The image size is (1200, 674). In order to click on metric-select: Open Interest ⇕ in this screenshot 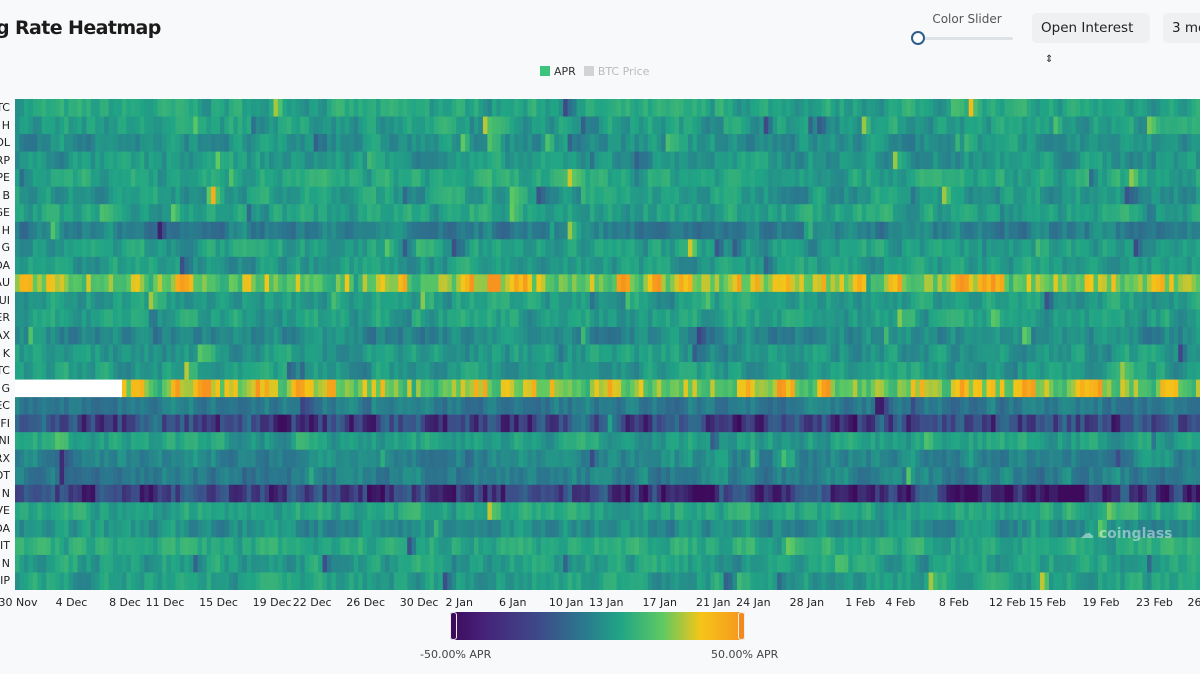, I will do `click(1091, 39)`.